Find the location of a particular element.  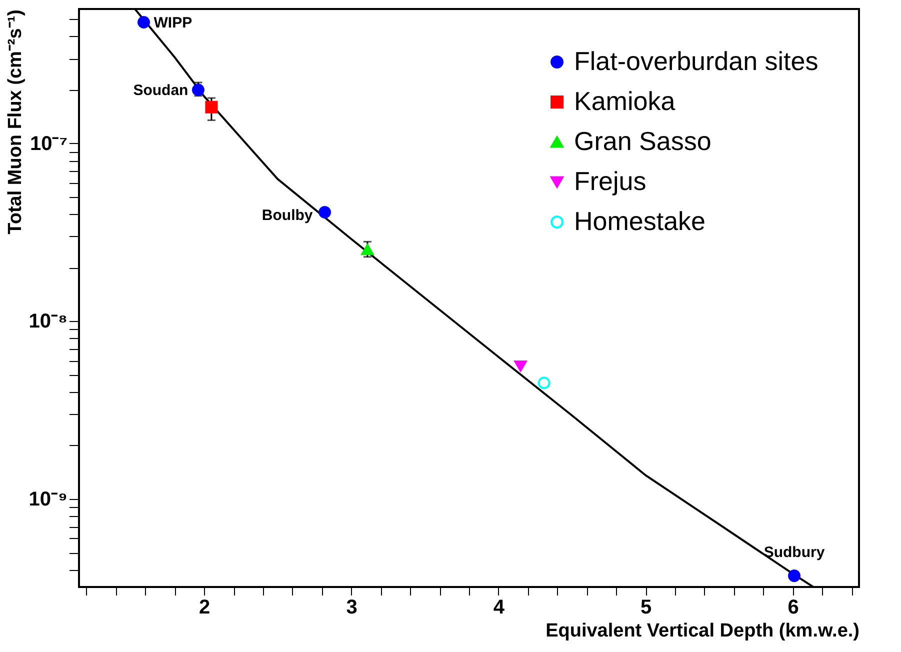

annotation: WIPP is located at coordinates (173, 23).